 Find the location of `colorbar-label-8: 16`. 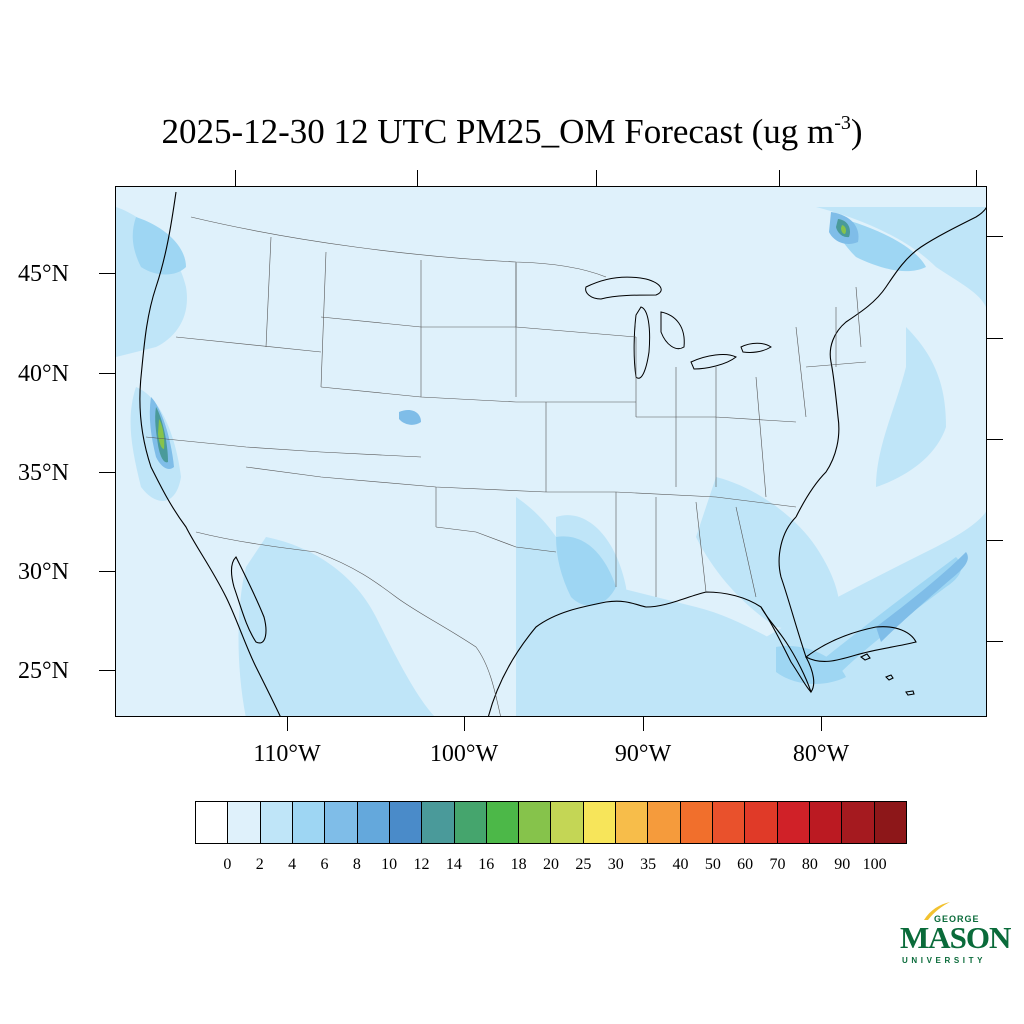

colorbar-label-8: 16 is located at coordinates (486, 864).